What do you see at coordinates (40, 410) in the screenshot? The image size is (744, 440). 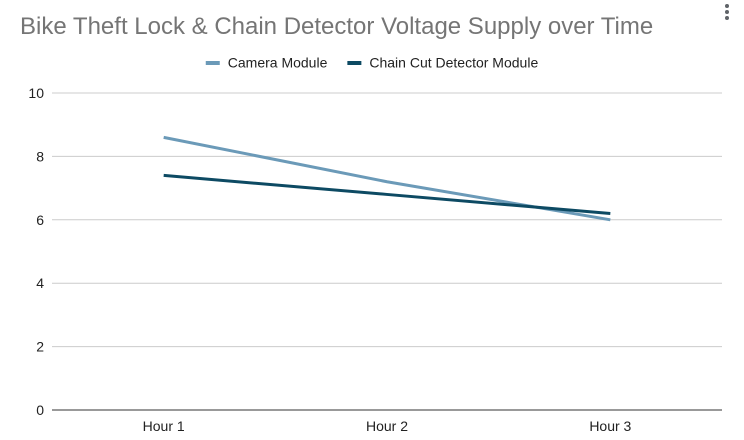 I see `y-tick-label: 0` at bounding box center [40, 410].